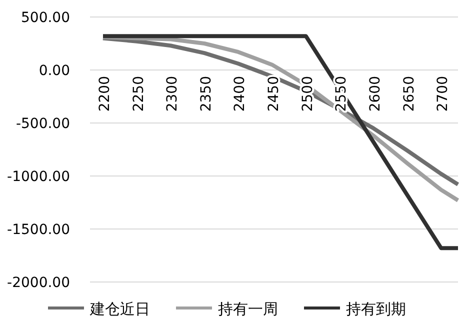 This screenshot has width=460, height=328. I want to click on legend-label: 持有一周, so click(248, 309).